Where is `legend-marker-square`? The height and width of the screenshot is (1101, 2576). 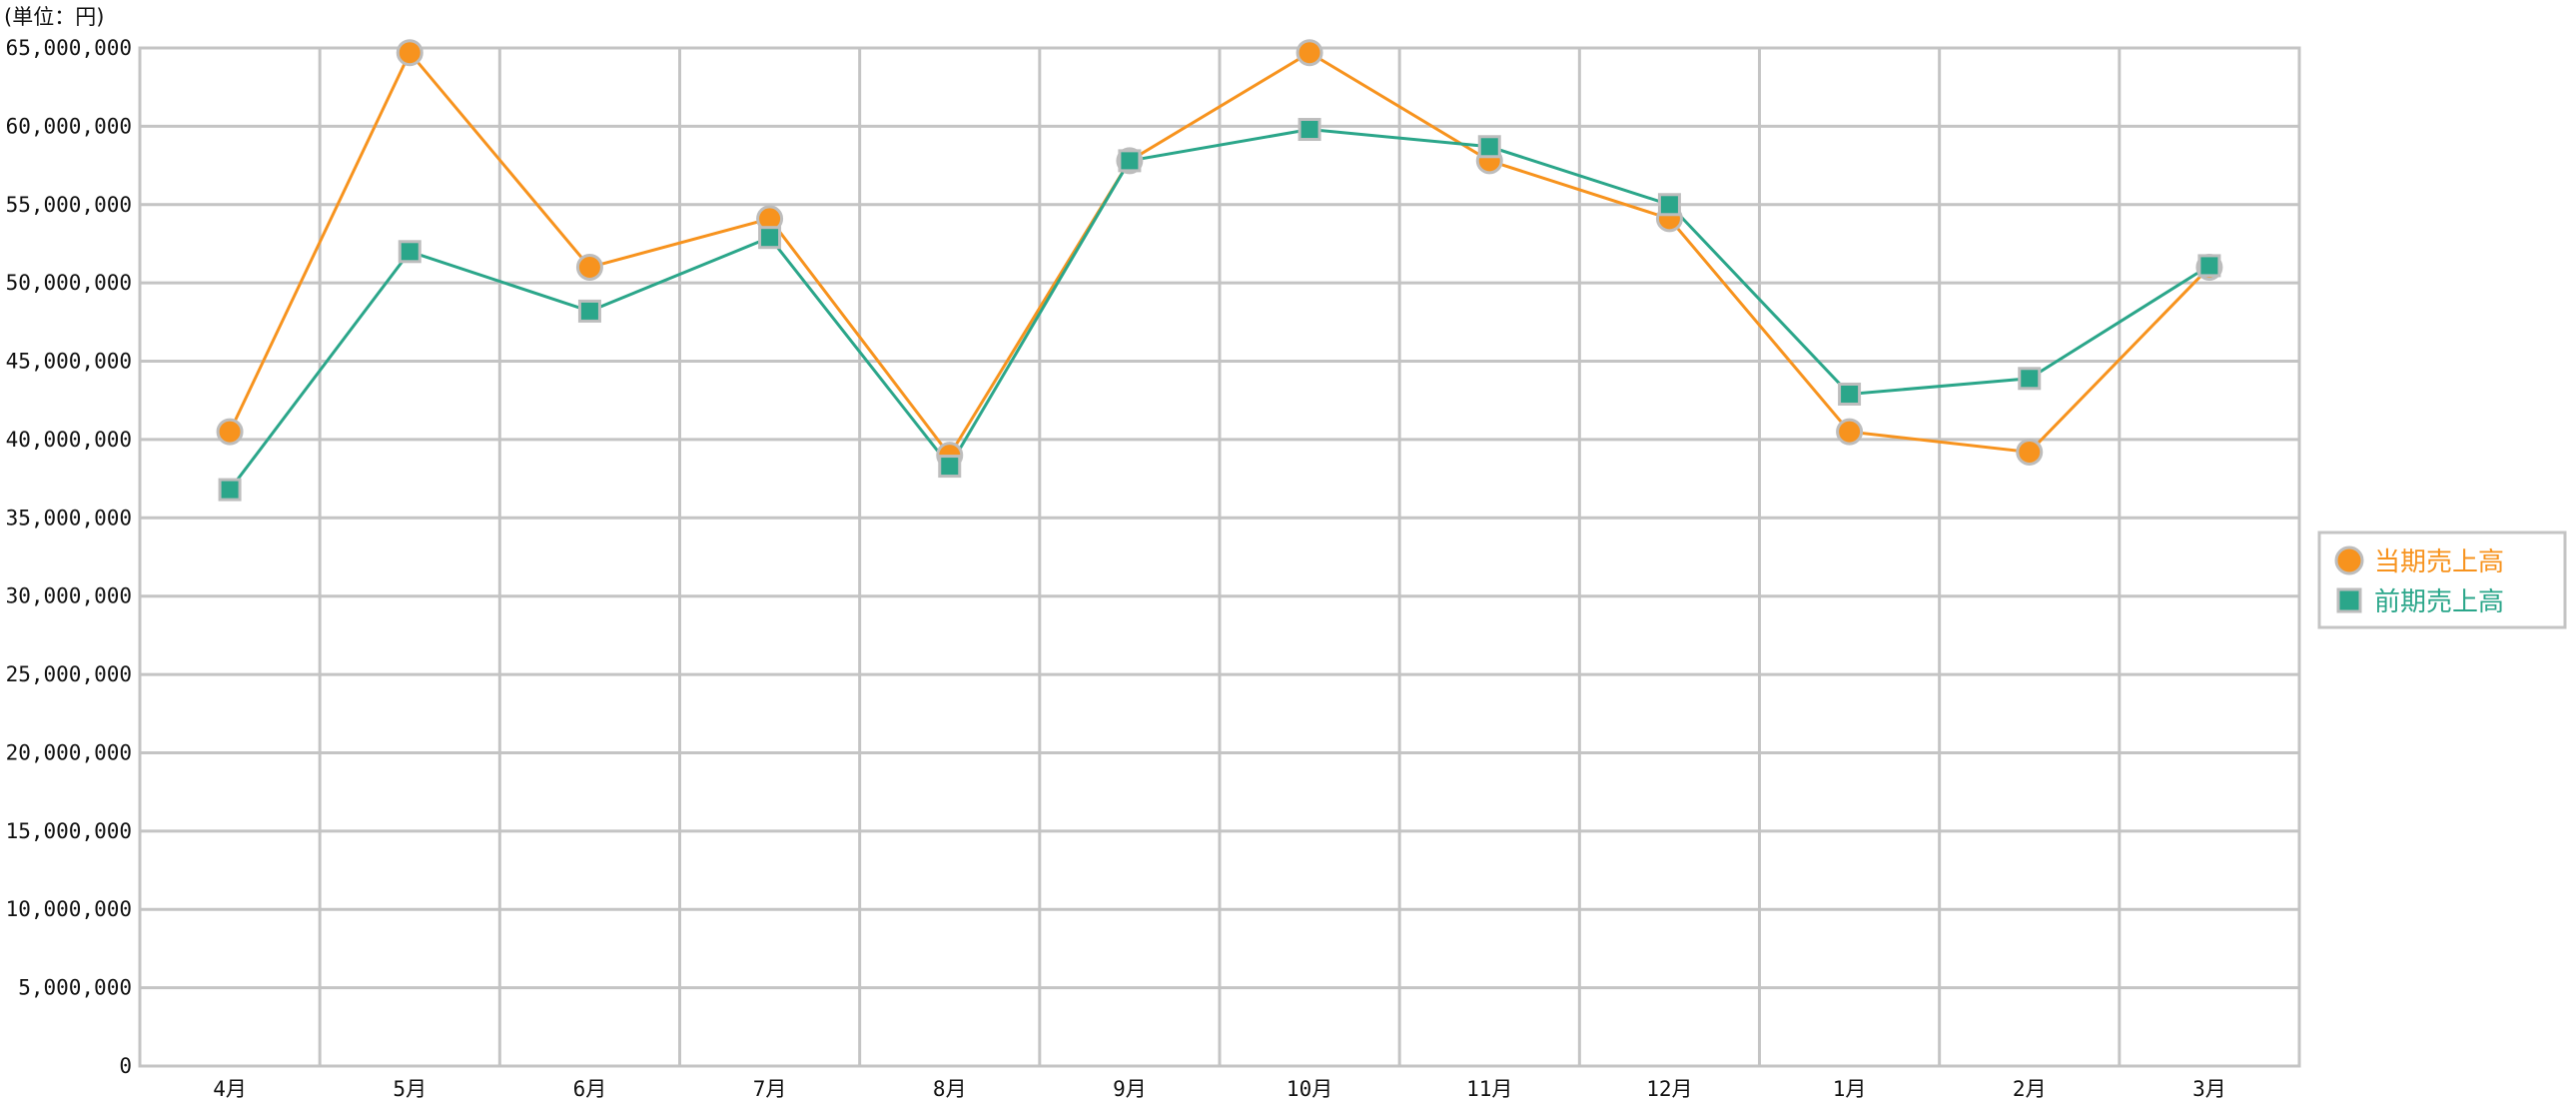
legend-marker-square is located at coordinates (2349, 600).